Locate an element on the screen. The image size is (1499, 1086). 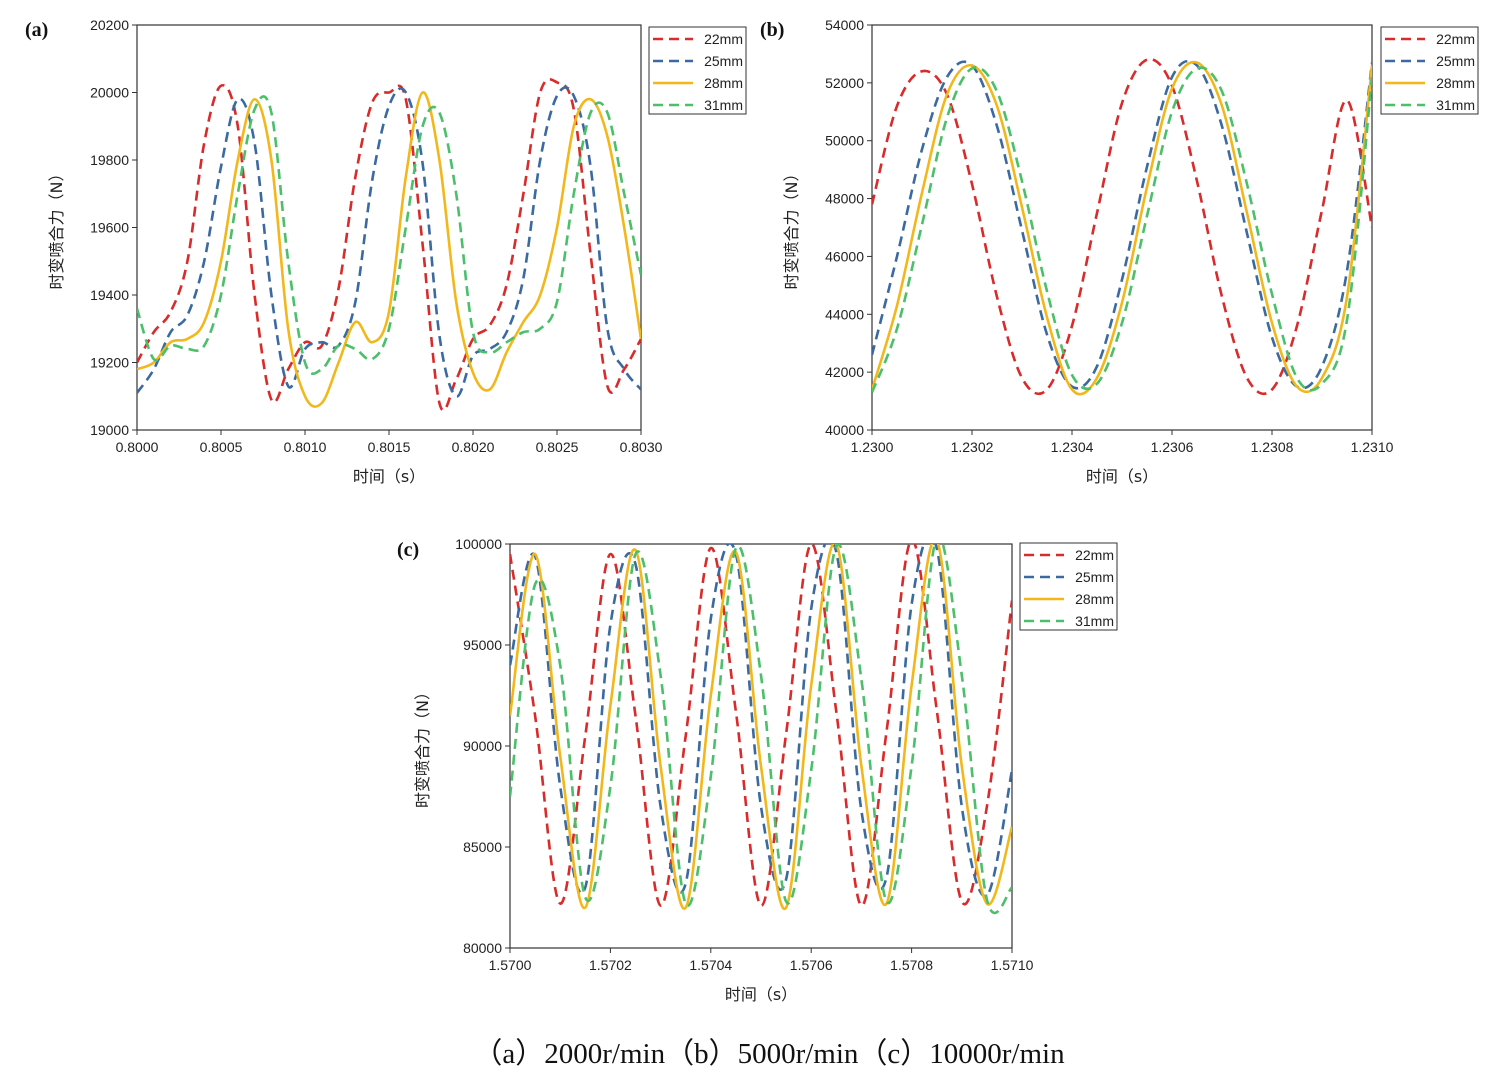
y-tick-label: 48000 is located at coordinates (844, 199).